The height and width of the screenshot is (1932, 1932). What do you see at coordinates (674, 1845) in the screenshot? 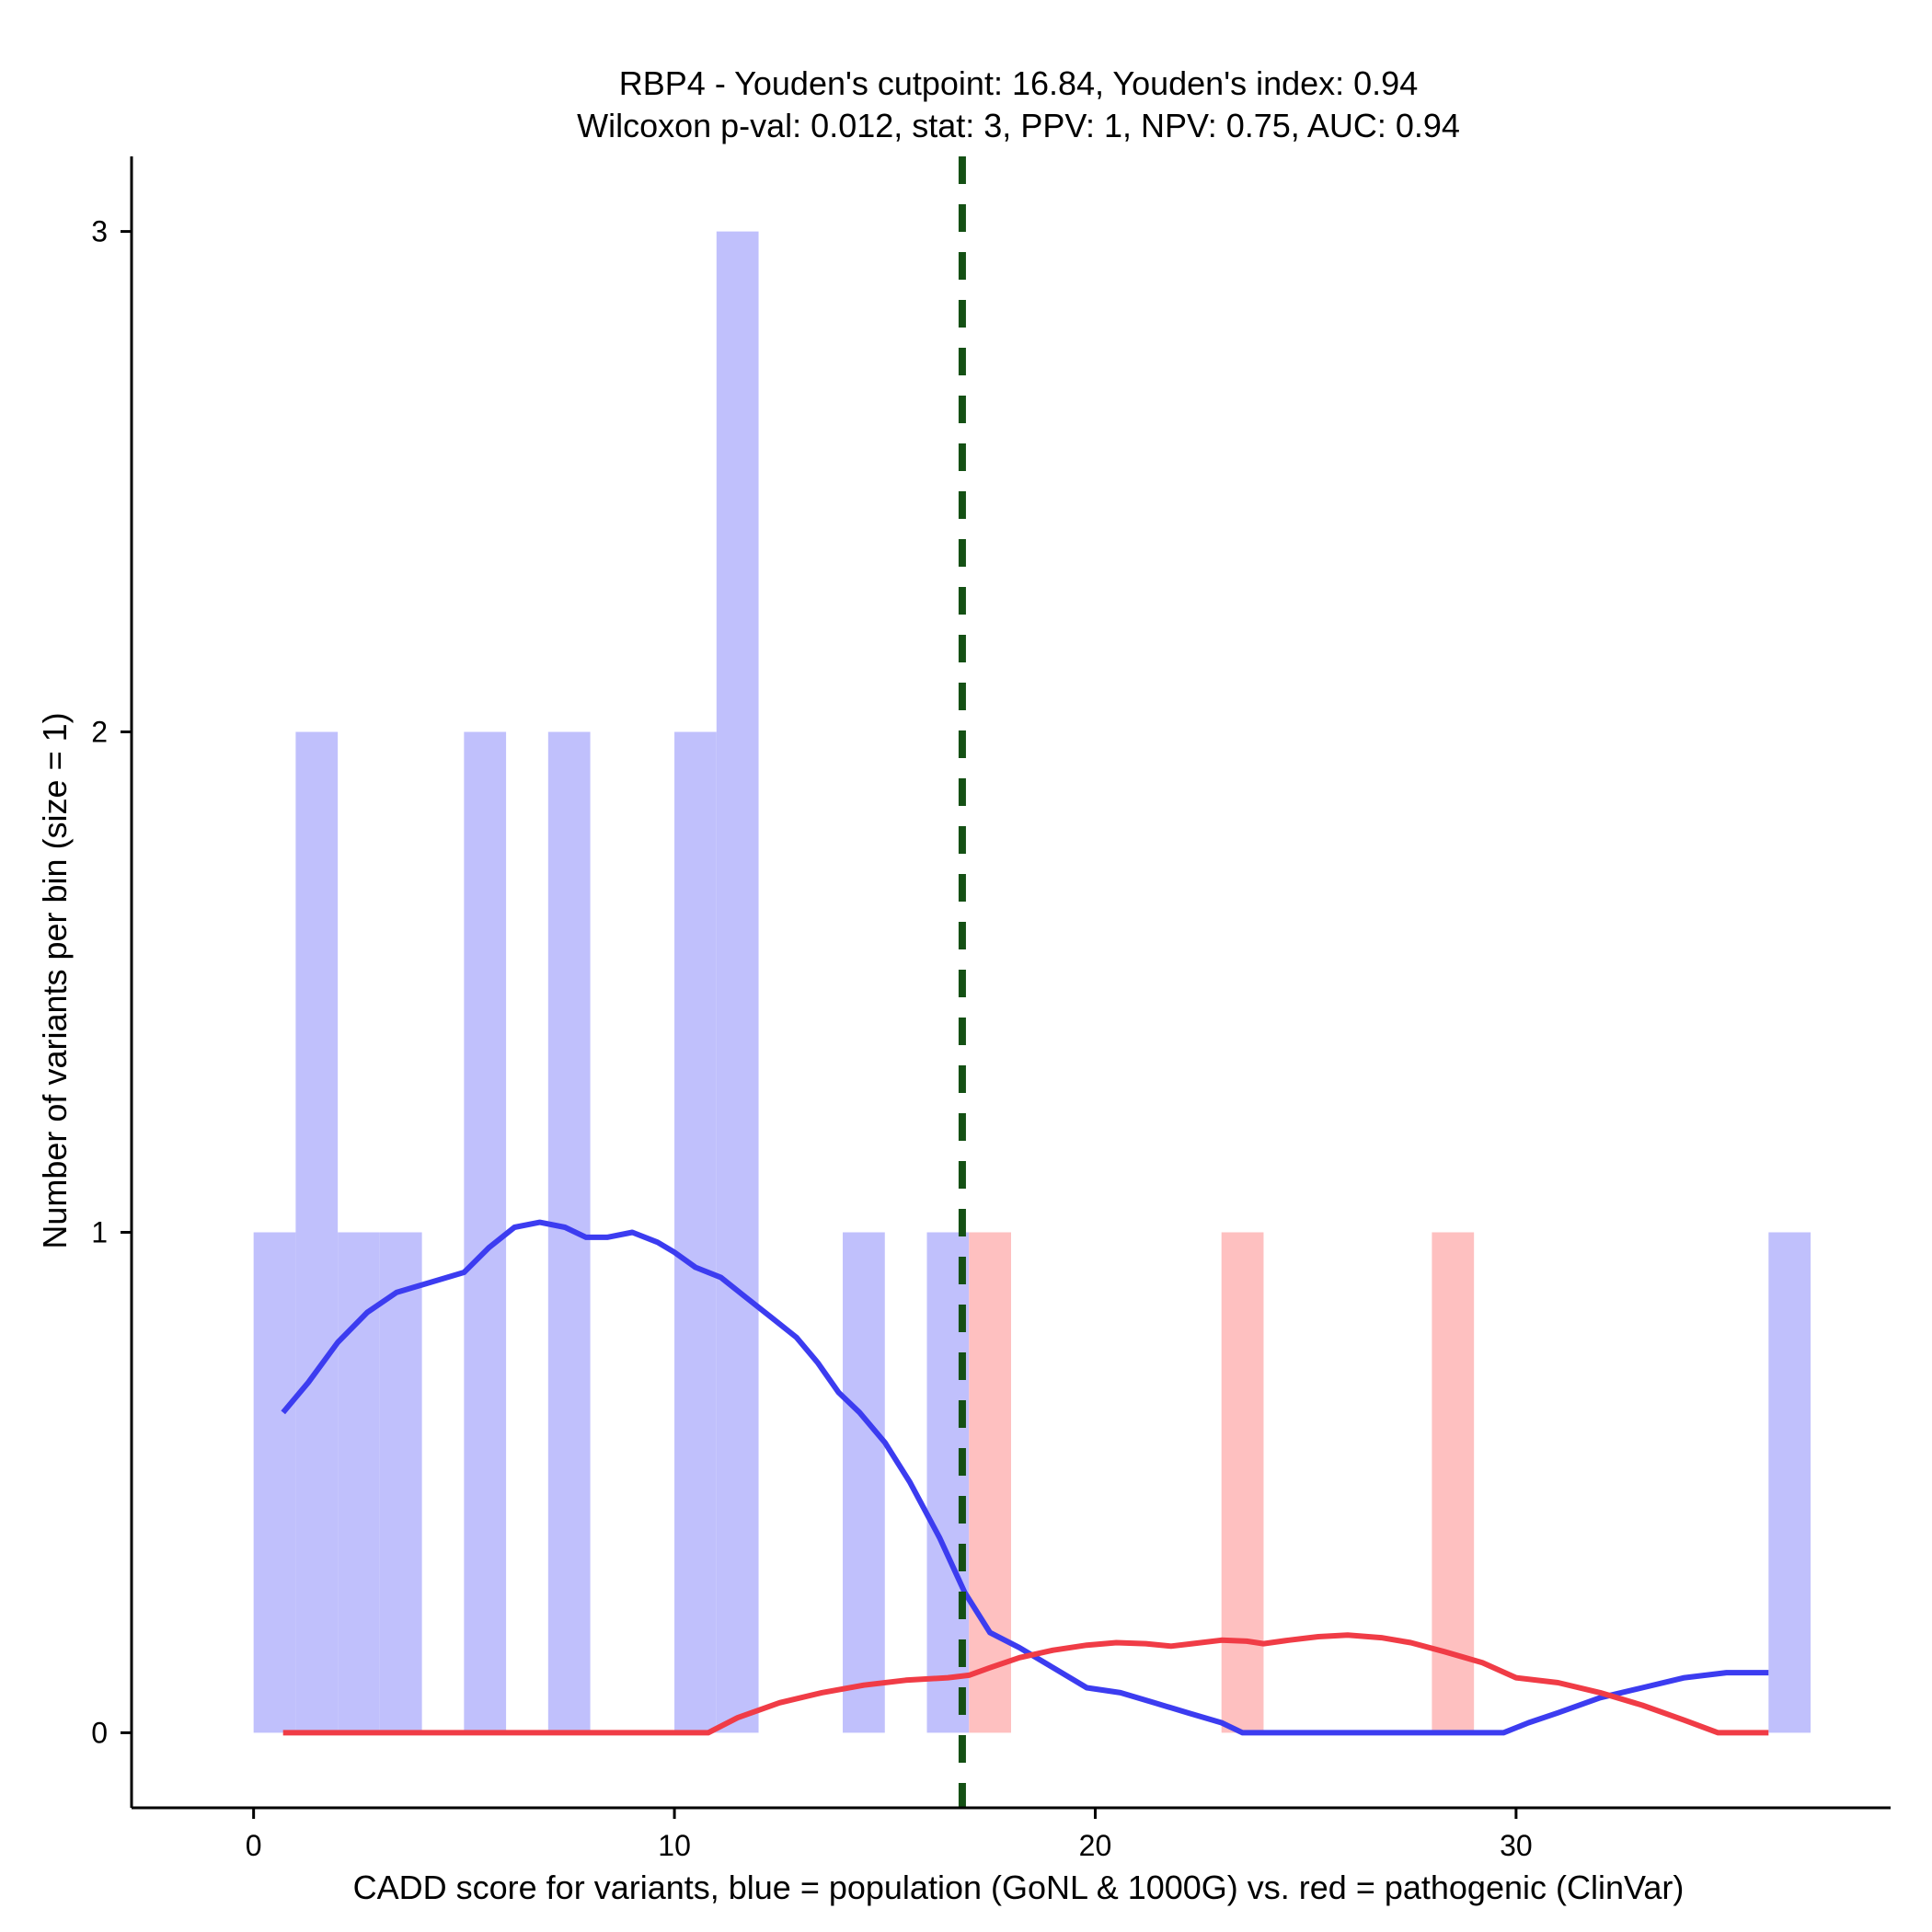
I see `x-tick-label: 10` at bounding box center [674, 1845].